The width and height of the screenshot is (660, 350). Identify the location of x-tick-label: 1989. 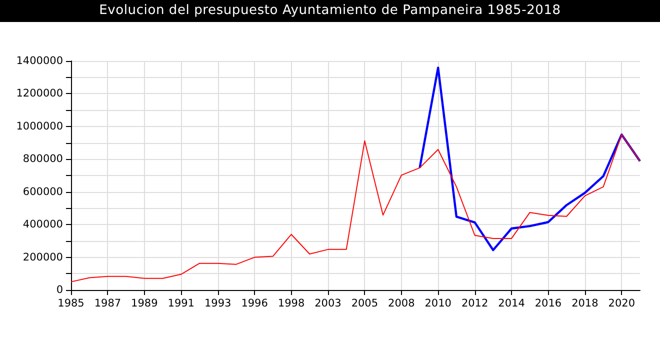
(144, 304).